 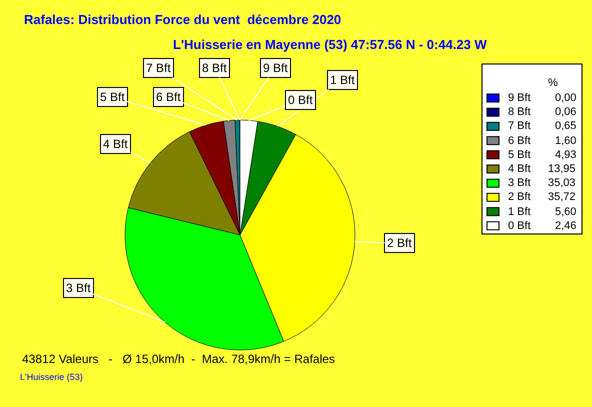 I want to click on data-label: 0,65, so click(x=565, y=126).